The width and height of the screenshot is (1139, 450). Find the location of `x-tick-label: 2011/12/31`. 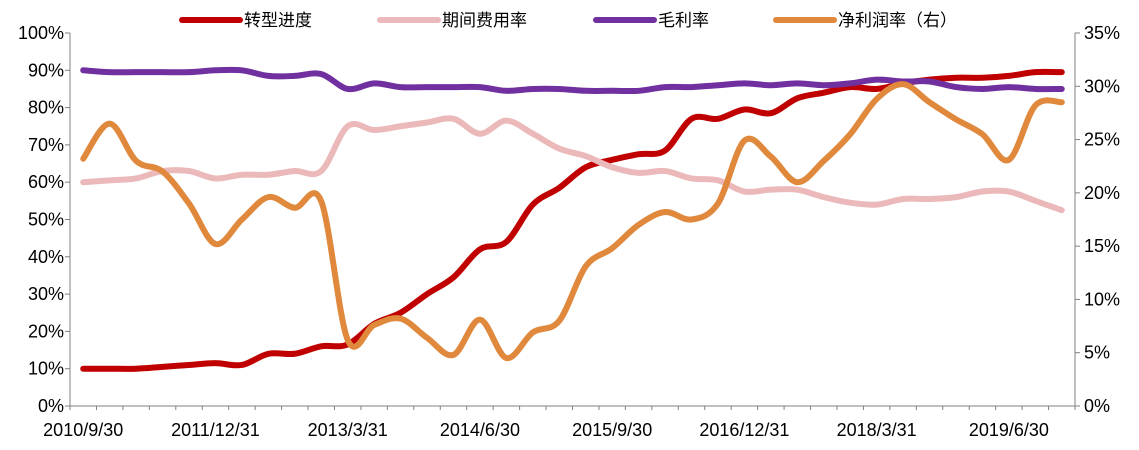

x-tick-label: 2011/12/31 is located at coordinates (215, 430).